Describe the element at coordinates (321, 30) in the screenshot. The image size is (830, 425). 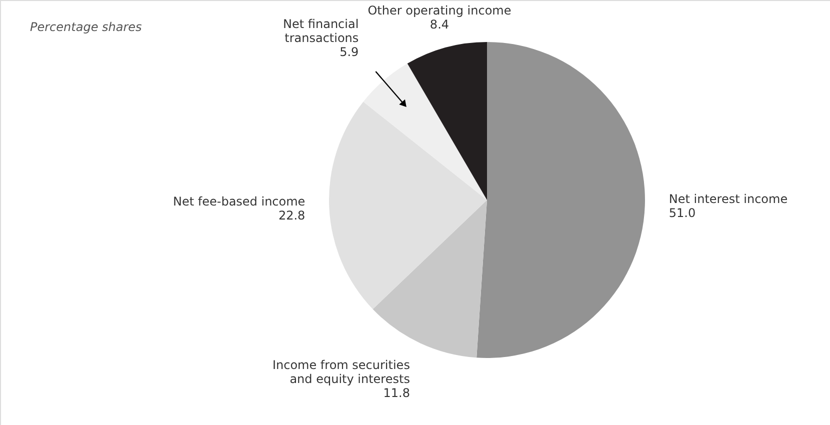
I see `slice-label: Net financial transactions` at that location.